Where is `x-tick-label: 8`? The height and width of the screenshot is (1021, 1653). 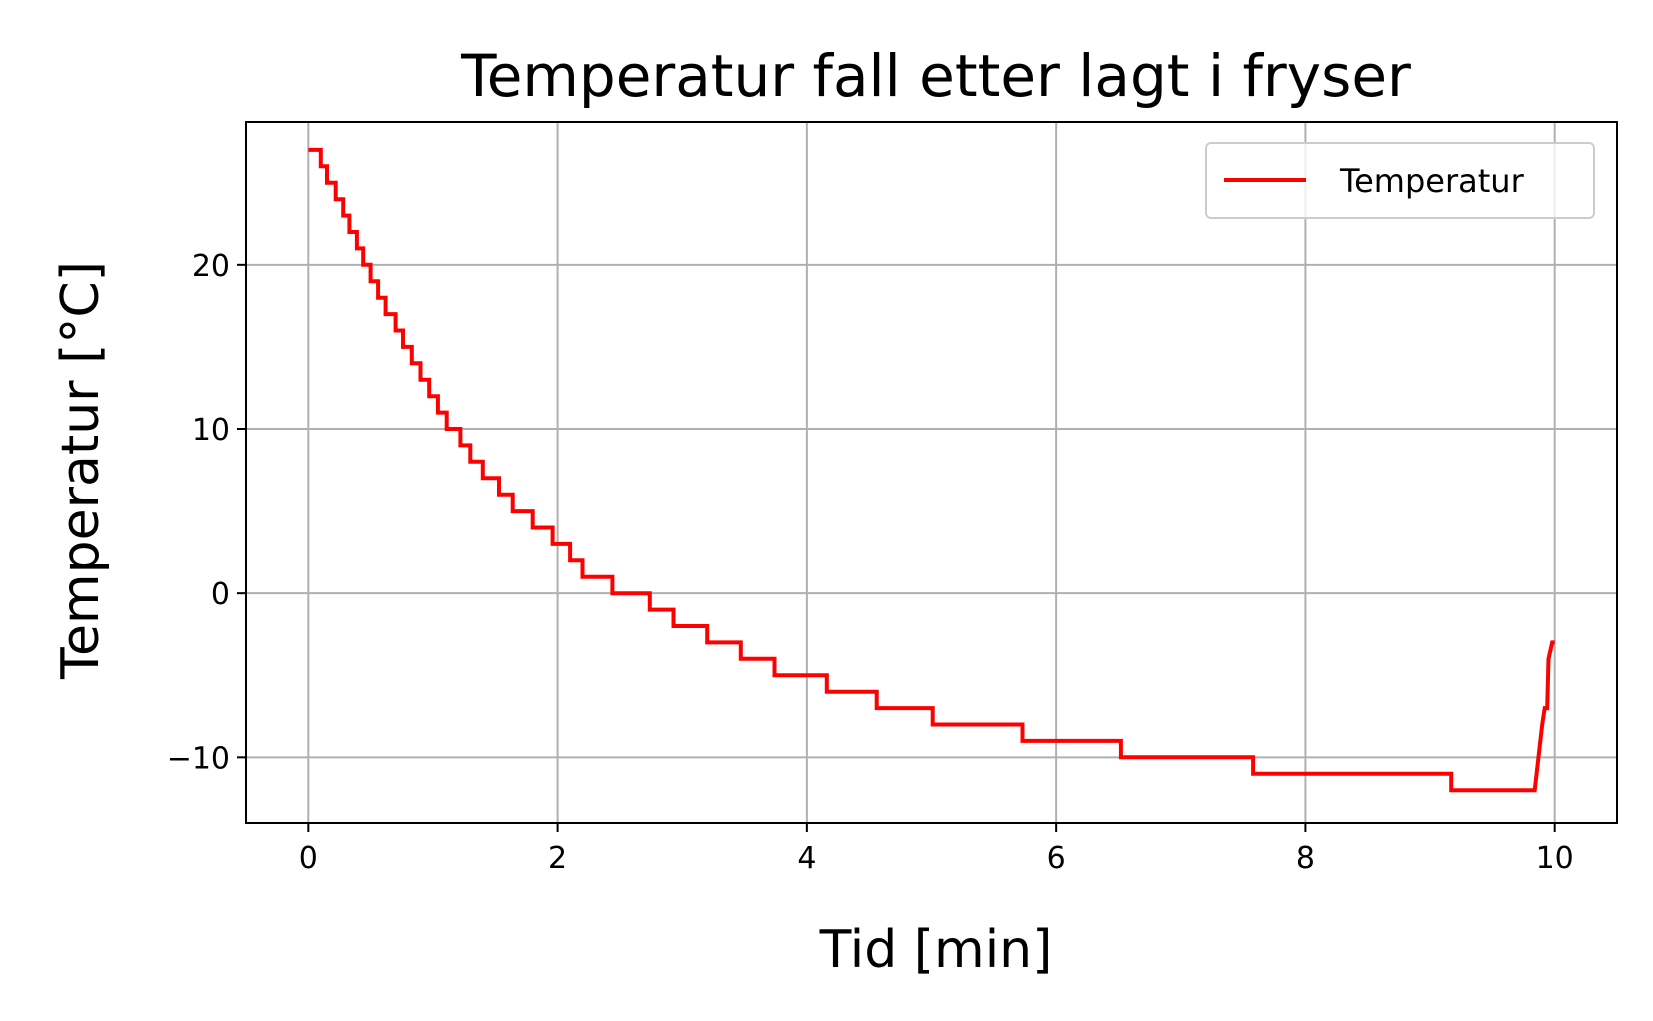
x-tick-label: 8 is located at coordinates (1305, 858).